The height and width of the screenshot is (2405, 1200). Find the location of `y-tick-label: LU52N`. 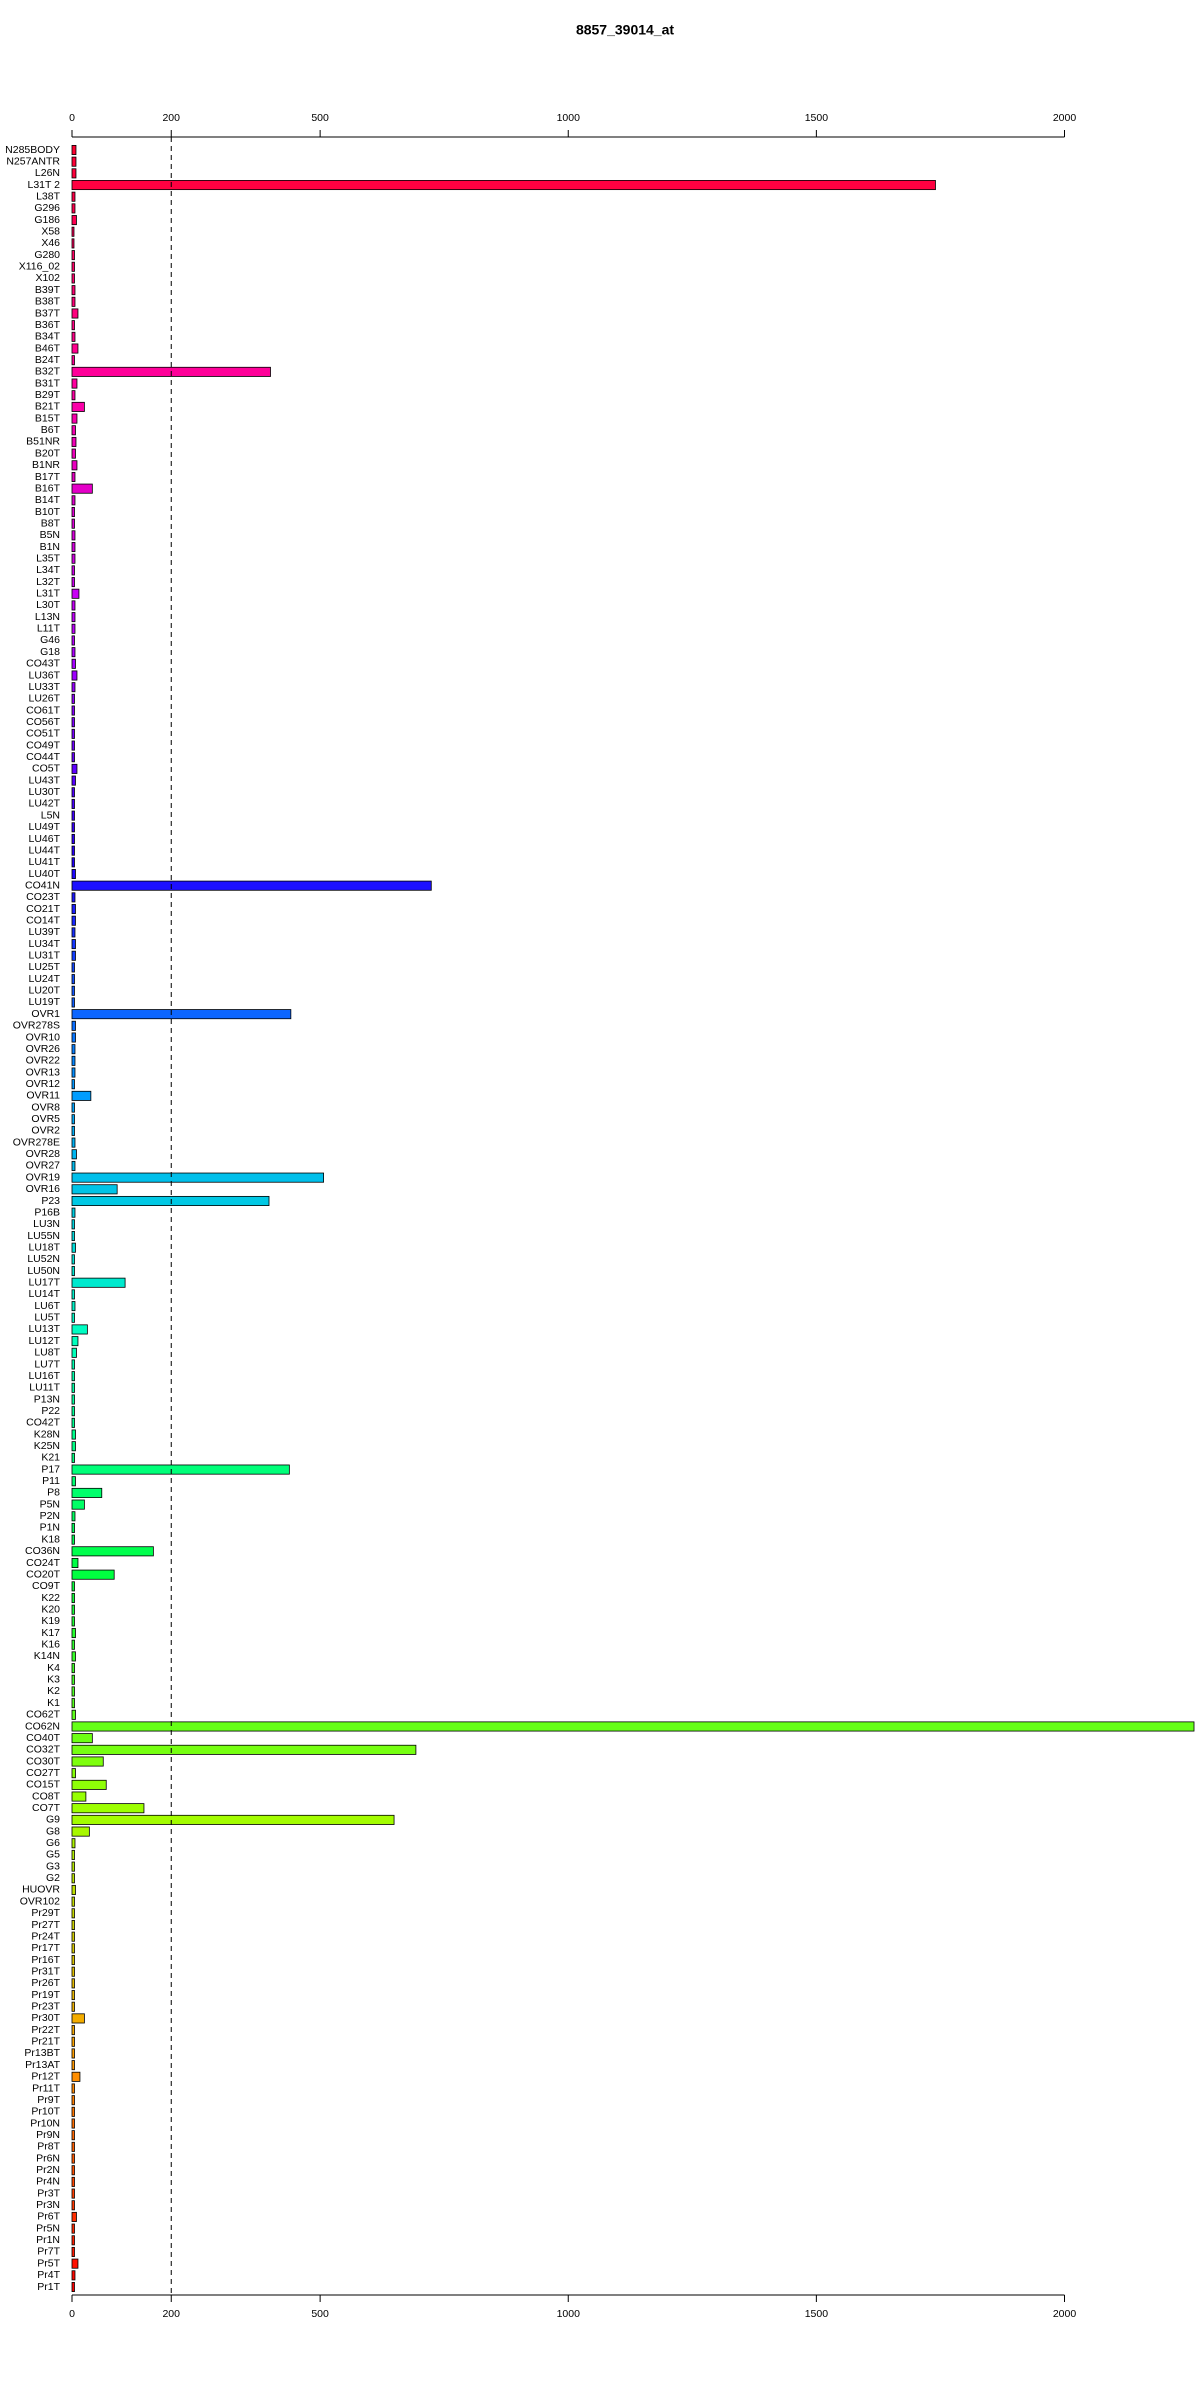

y-tick-label: LU52N is located at coordinates (43, 1259).